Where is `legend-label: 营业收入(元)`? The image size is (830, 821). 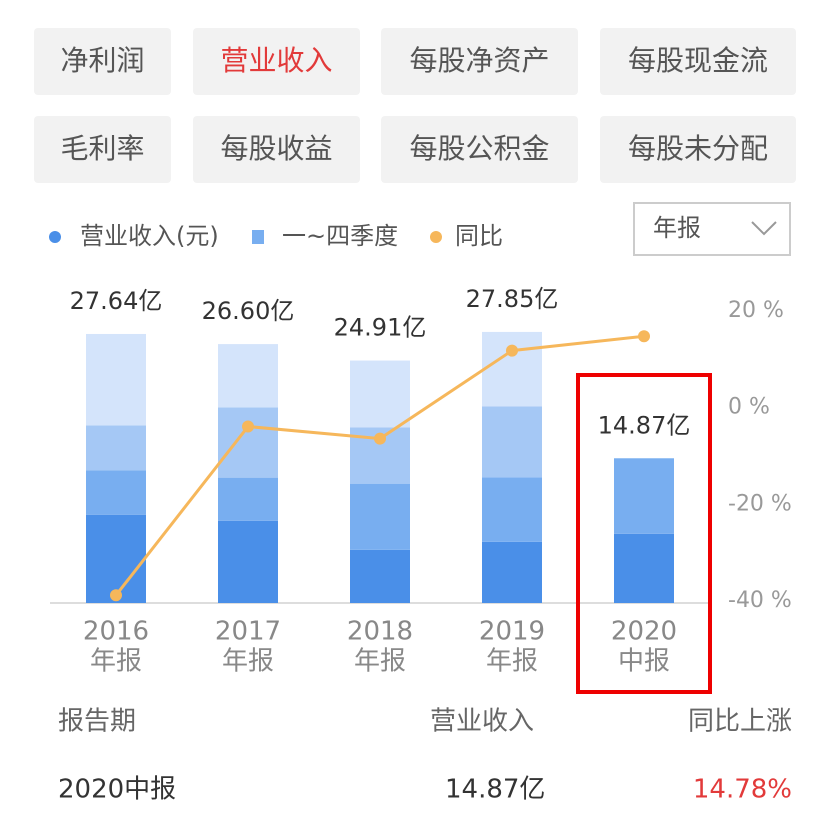
legend-label: 营业收入(元) is located at coordinates (149, 236).